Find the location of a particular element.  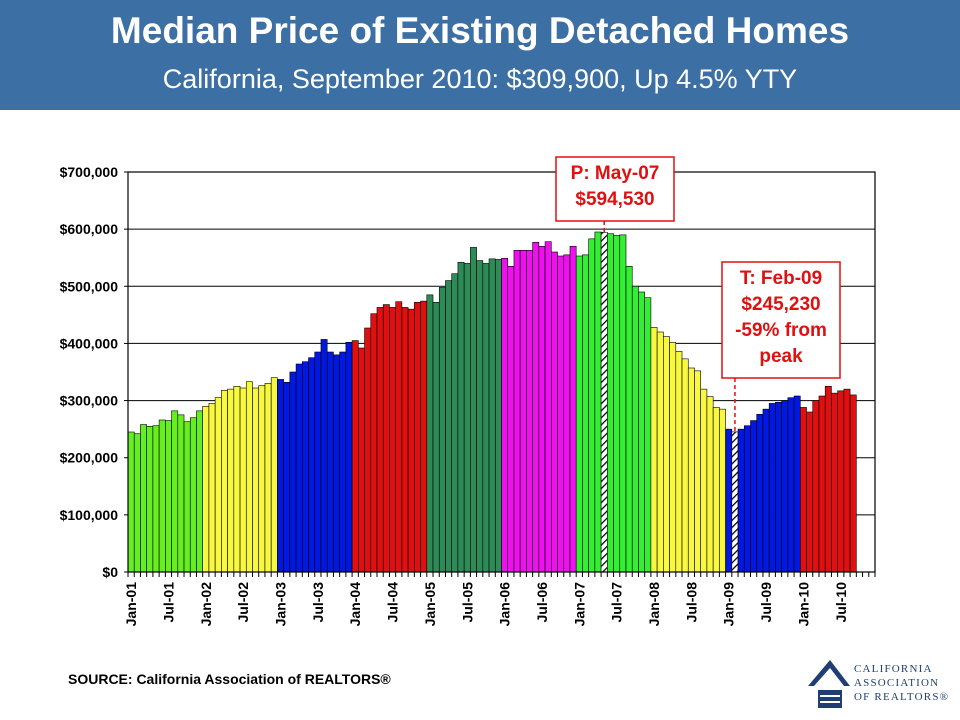

x-tick-label: Jan-07 is located at coordinates (579, 604).